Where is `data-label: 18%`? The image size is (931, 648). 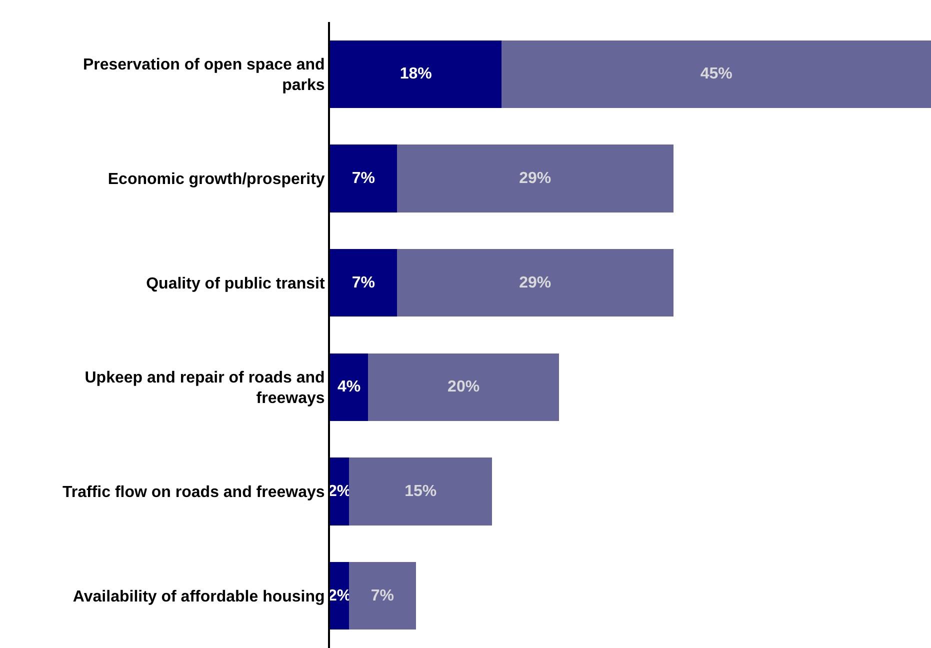
data-label: 18% is located at coordinates (416, 74).